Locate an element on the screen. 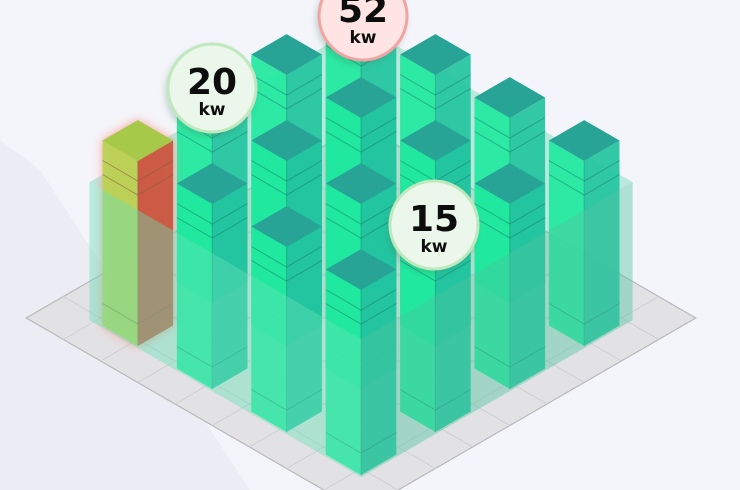 The height and width of the screenshot is (490, 740). power-value: 15 is located at coordinates (434, 219).